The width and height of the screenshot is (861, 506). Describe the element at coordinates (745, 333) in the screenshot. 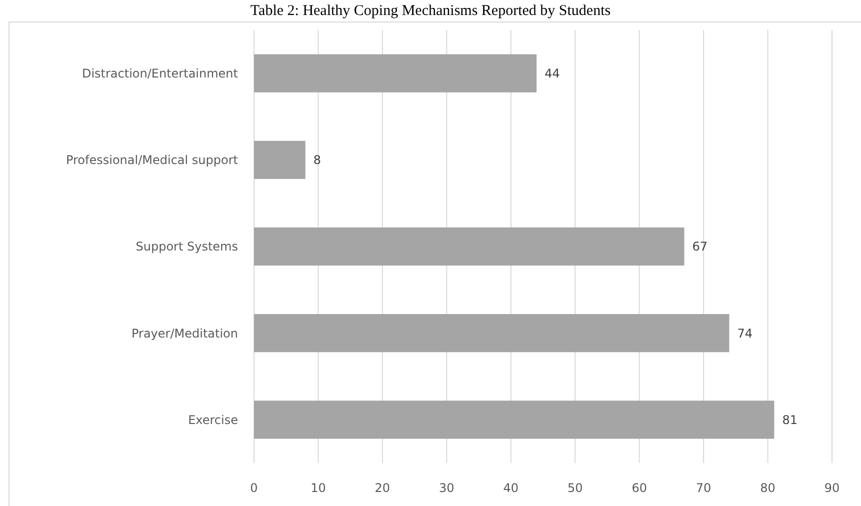

I see `data-label: 74` at that location.